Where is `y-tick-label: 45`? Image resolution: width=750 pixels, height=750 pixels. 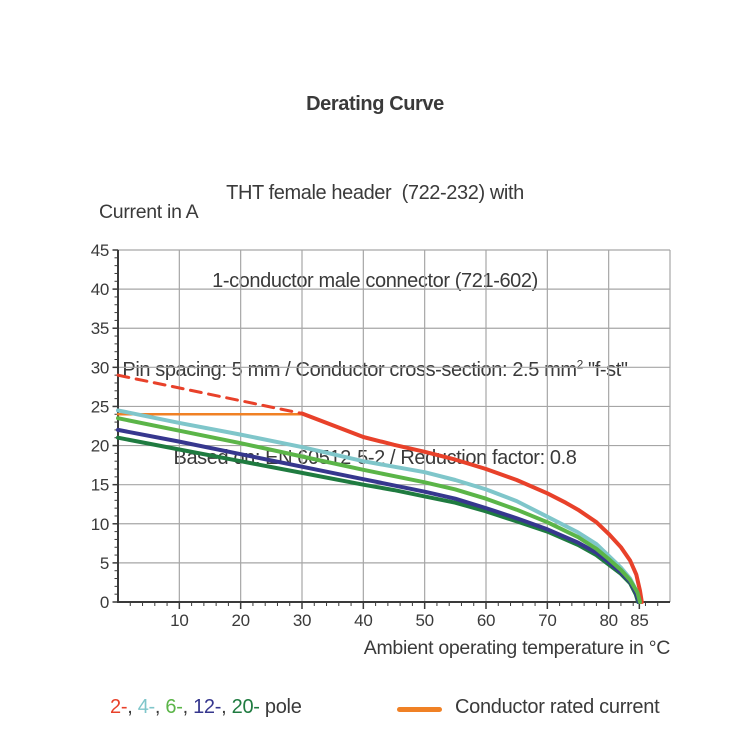
y-tick-label: 45 is located at coordinates (100, 250).